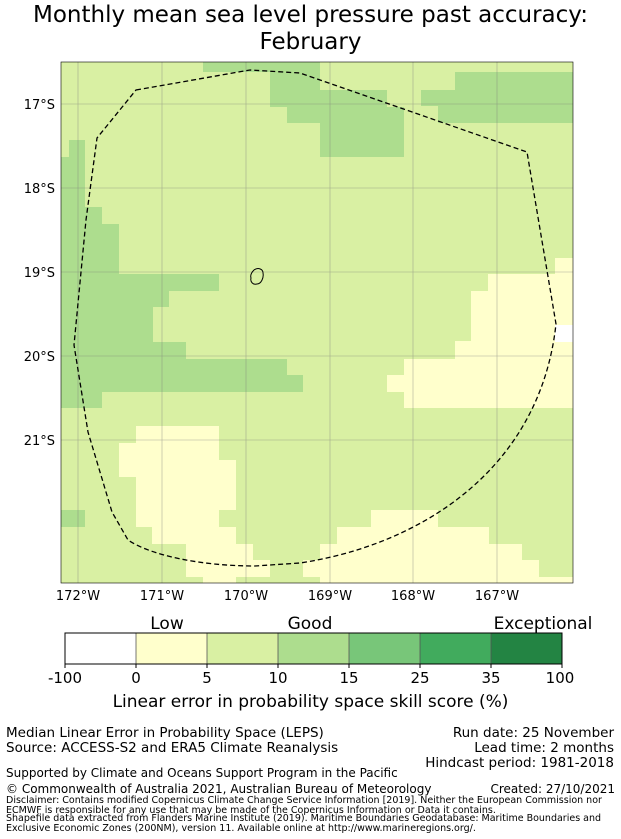 The image size is (621, 839). Describe the element at coordinates (490, 678) in the screenshot. I see `colorbar-tick: 35` at that location.